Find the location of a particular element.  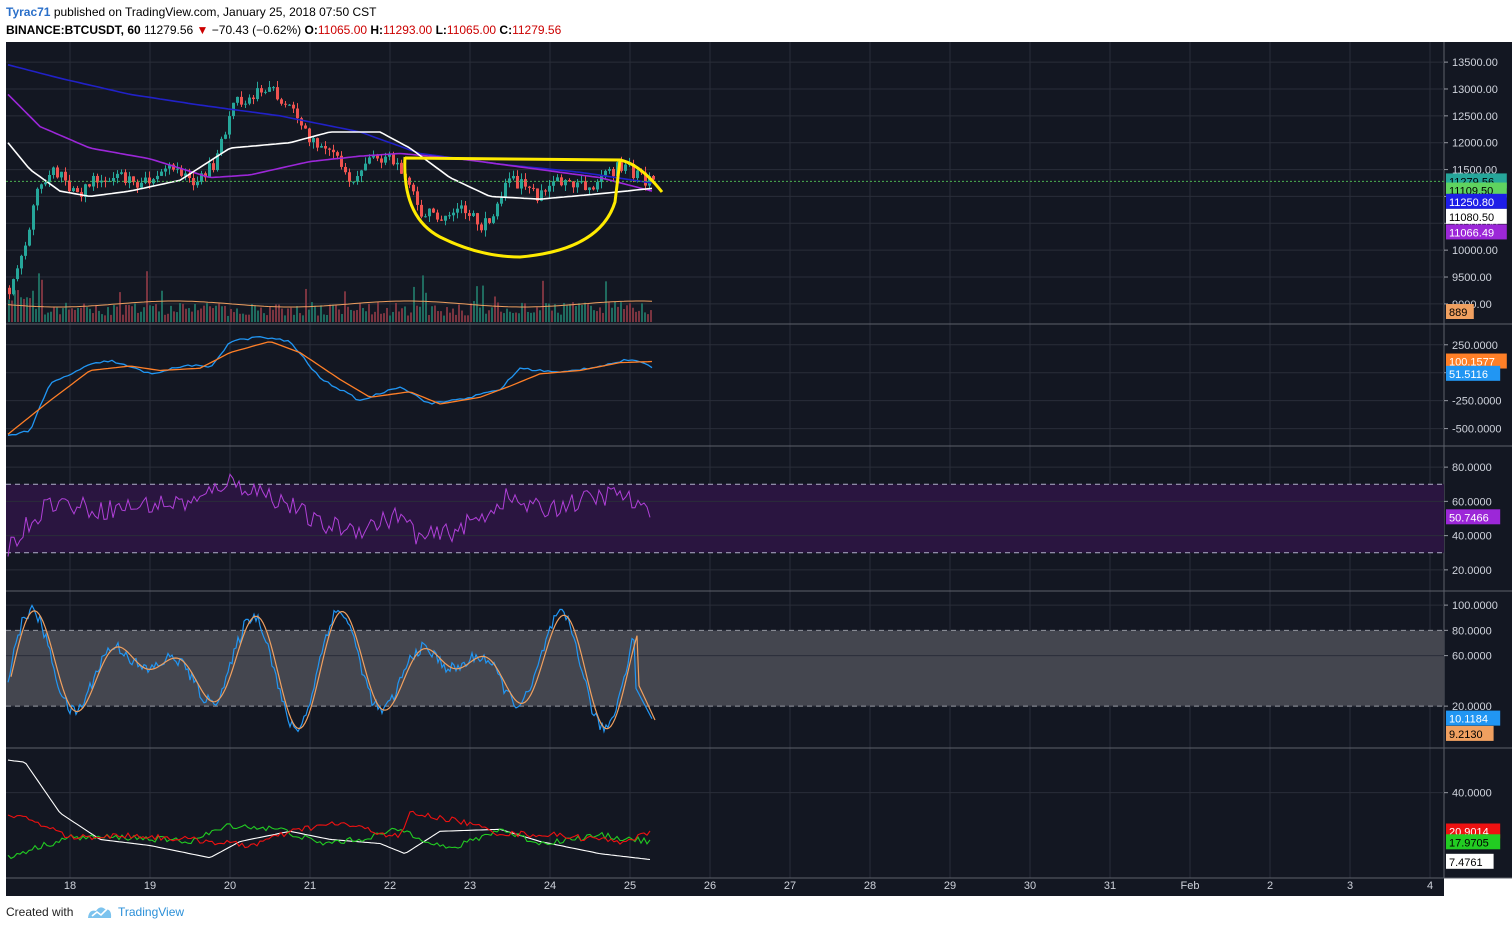

price-label: 11250.80 is located at coordinates (1471, 203).